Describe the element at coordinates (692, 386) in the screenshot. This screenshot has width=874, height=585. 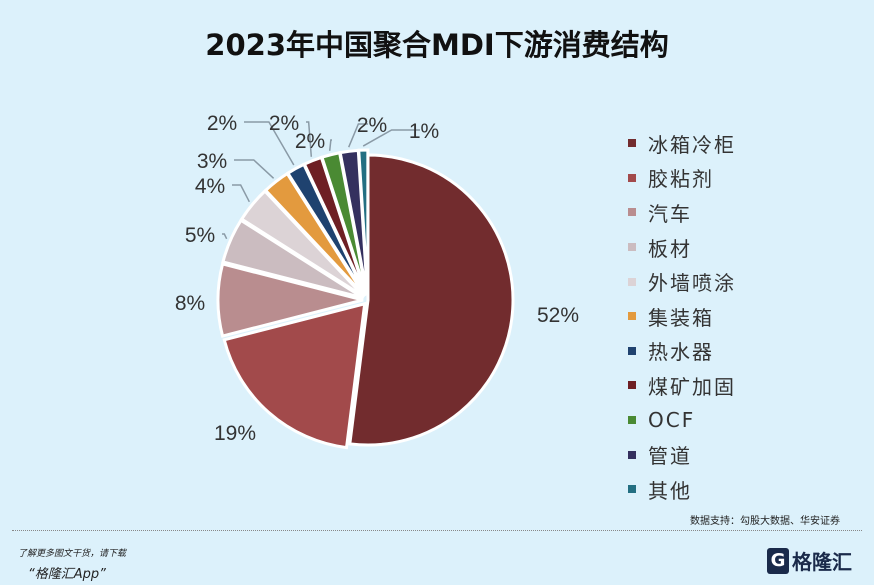
I see `legend-label: 煤矿加固` at that location.